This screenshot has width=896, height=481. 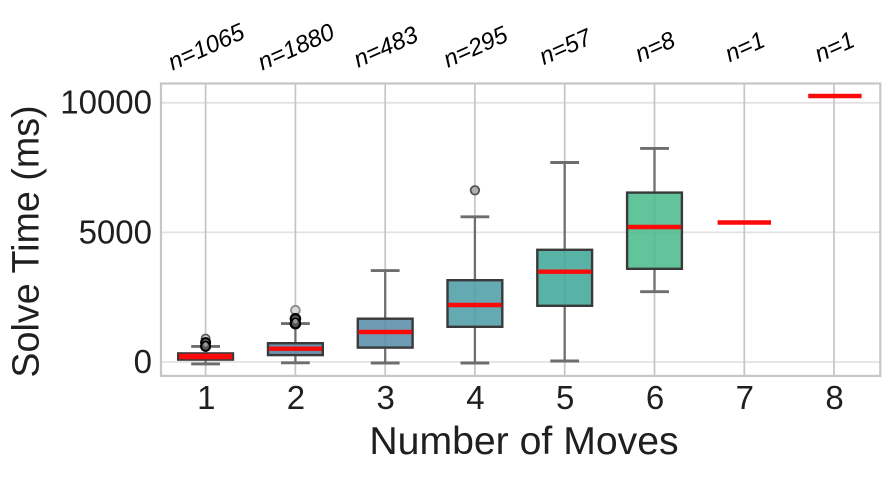 I want to click on svg-text: 6, so click(x=655, y=397).